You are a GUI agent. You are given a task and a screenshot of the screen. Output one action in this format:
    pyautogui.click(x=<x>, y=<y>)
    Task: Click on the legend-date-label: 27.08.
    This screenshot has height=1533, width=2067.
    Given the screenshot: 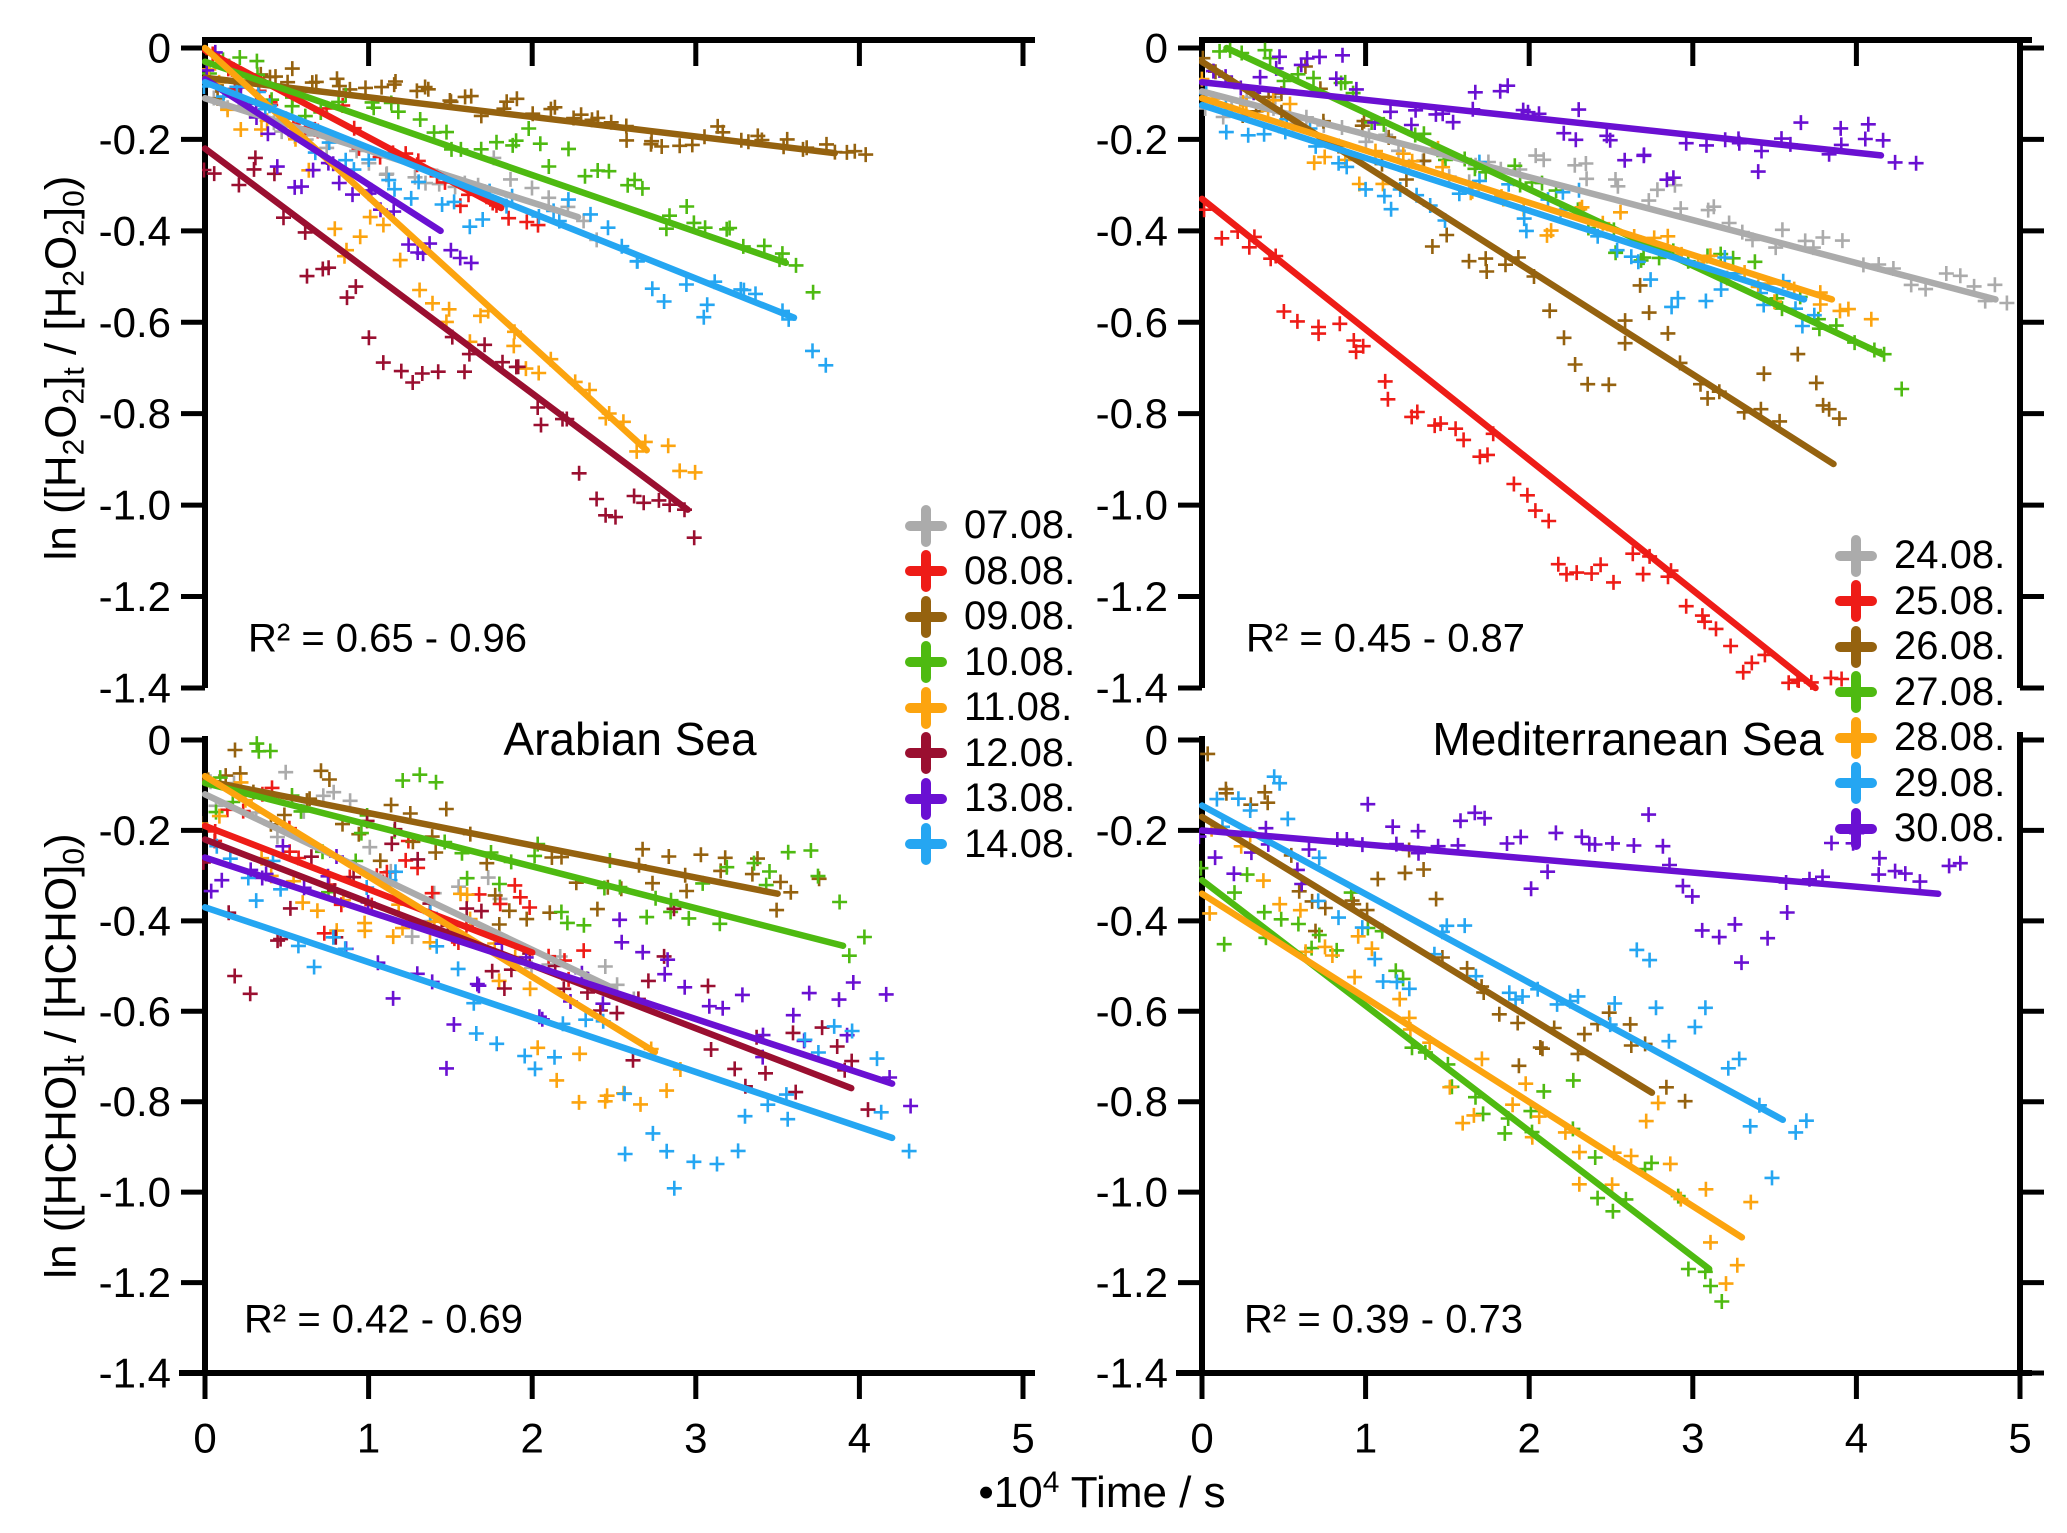 What is the action you would take?
    pyautogui.click(x=1950, y=691)
    